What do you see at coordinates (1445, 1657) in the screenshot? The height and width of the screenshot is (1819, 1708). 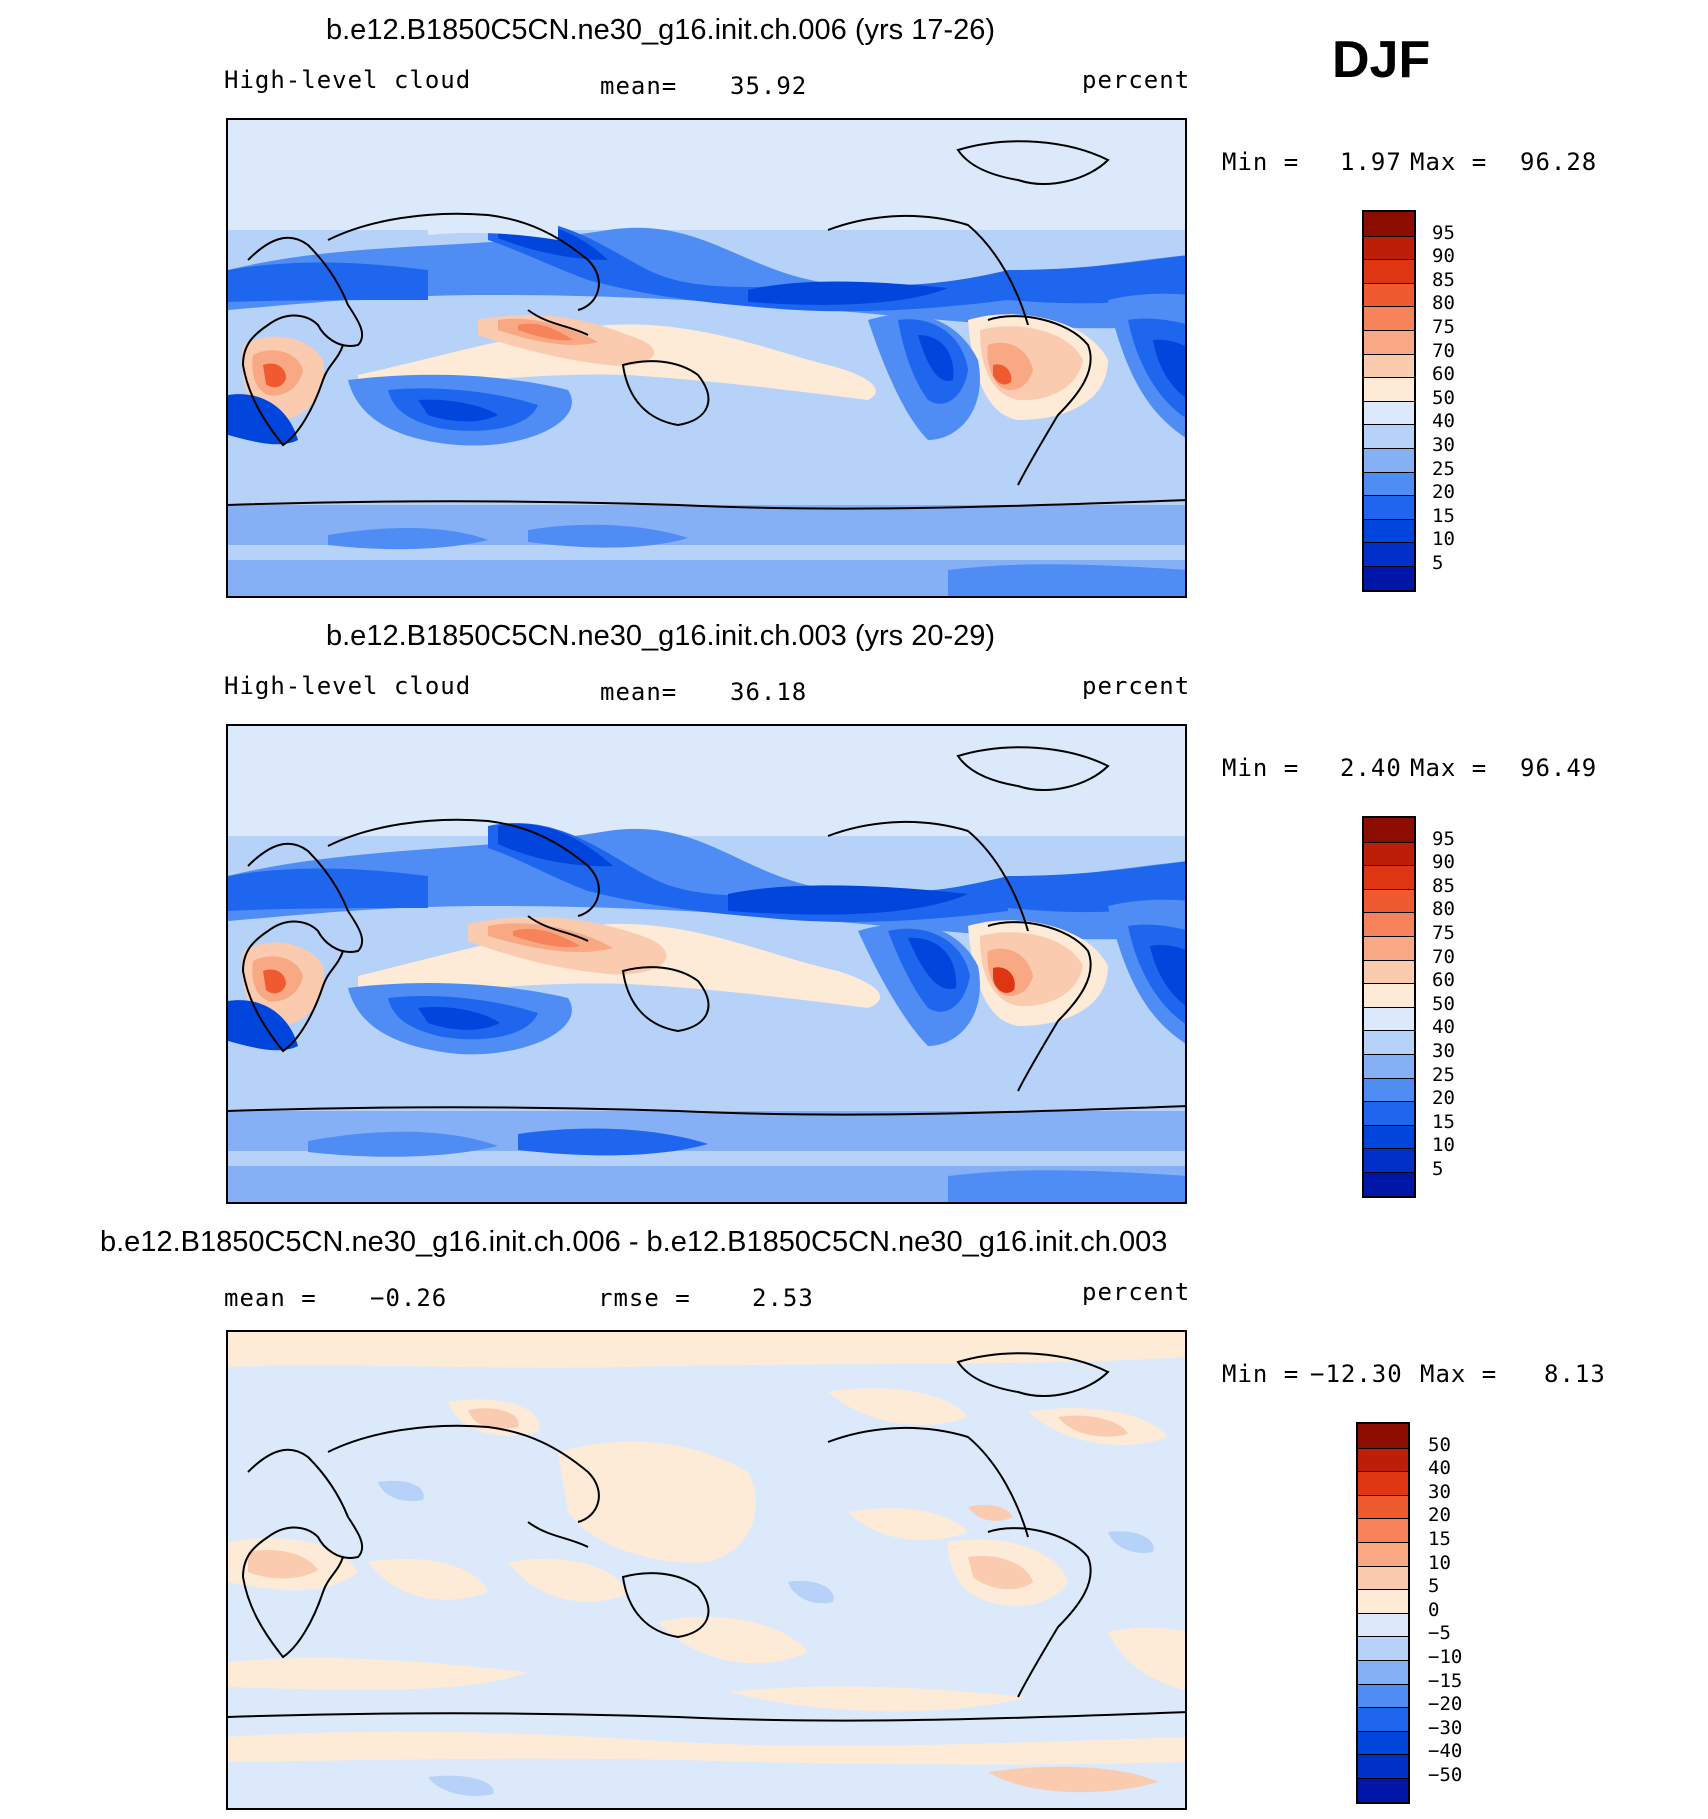 I see `colorbar-tick-label: −10` at bounding box center [1445, 1657].